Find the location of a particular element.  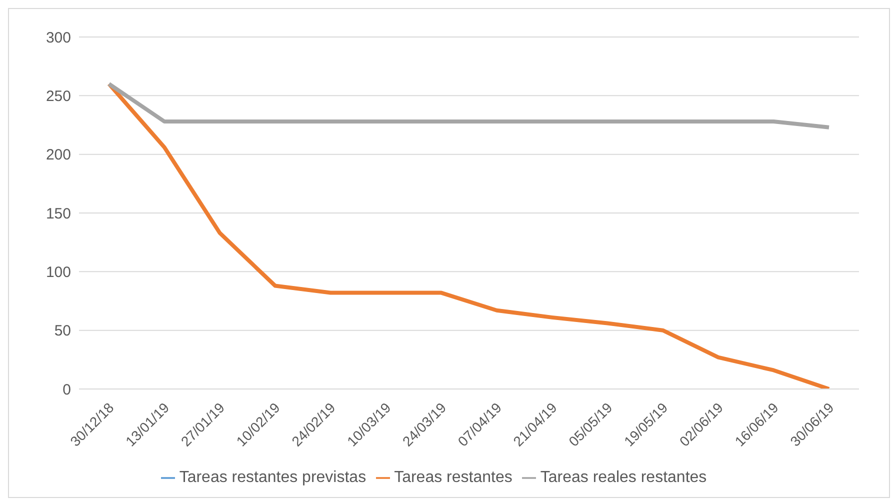

y-tick-label: 200 is located at coordinates (58, 155).